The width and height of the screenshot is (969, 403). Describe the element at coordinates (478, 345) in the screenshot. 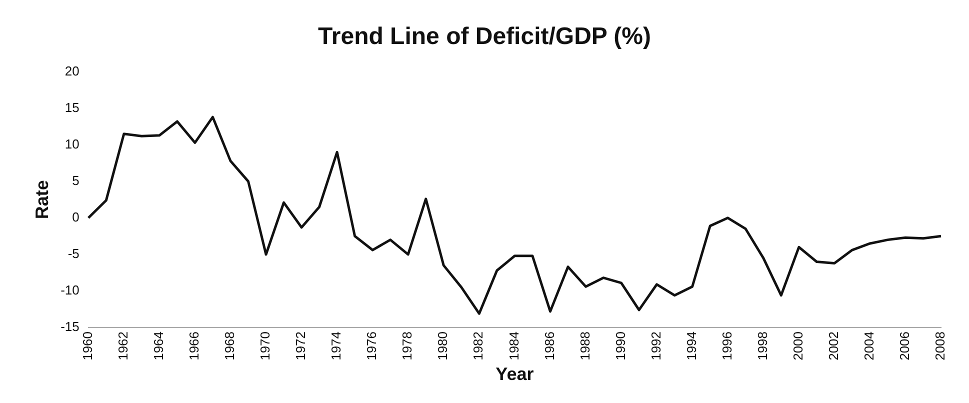

I see `x-tick-label: 1982` at that location.